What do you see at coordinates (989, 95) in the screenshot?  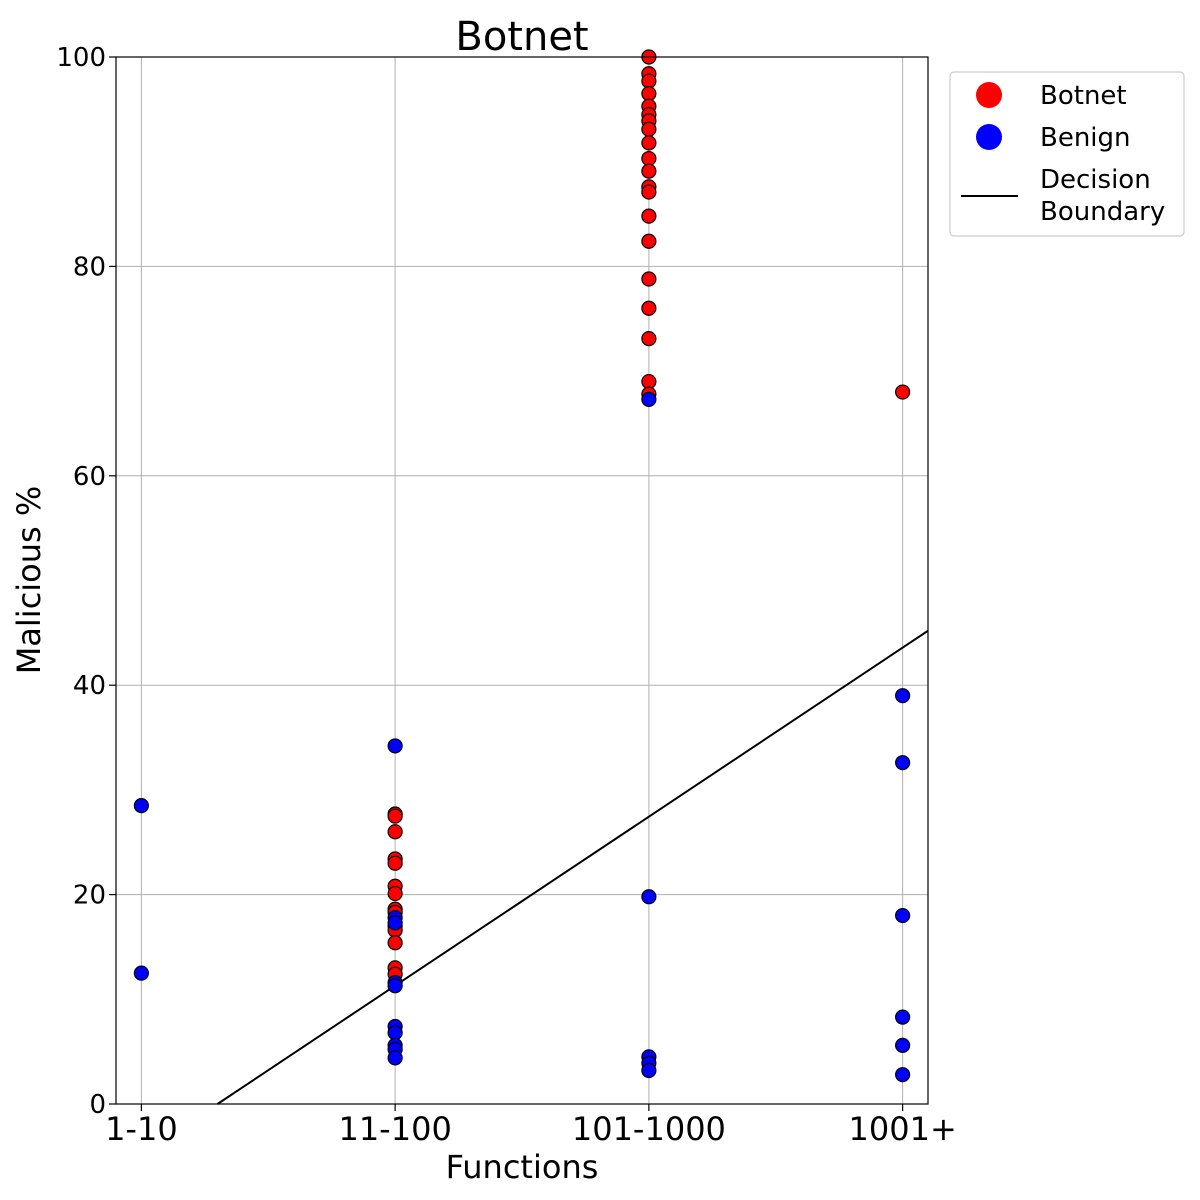 I see `legend-marker-botnet` at bounding box center [989, 95].